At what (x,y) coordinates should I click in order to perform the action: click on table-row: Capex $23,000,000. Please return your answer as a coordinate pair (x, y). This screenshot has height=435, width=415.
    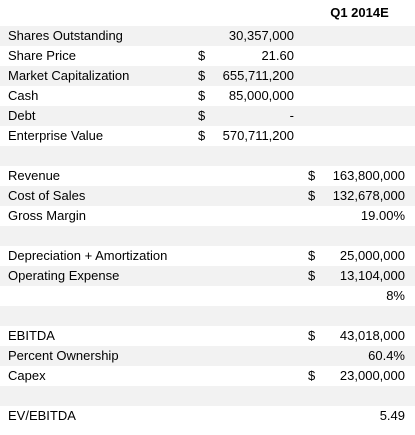
    Looking at the image, I should click on (207, 376).